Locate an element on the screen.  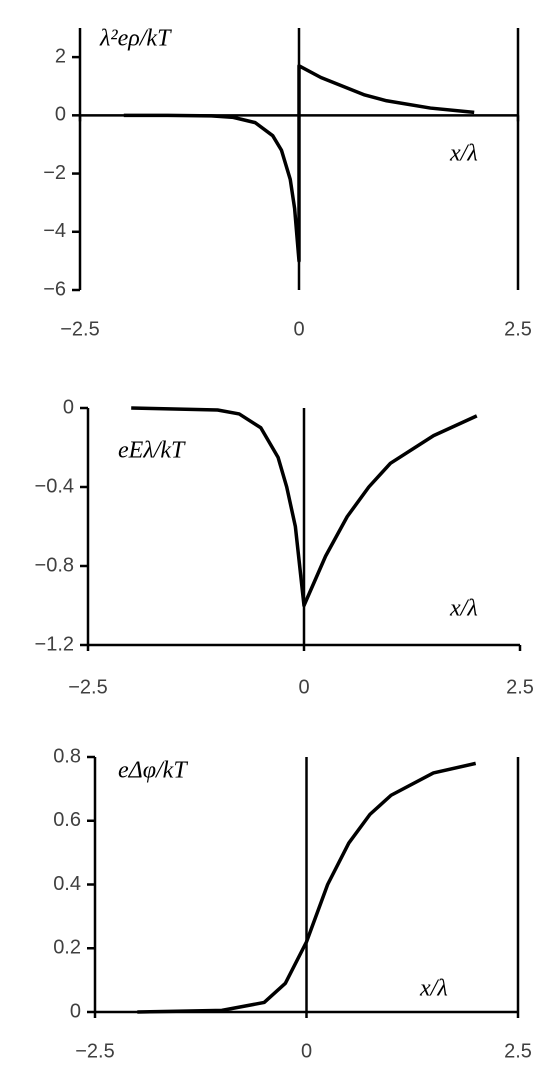
y-tick-label: −0.4 is located at coordinates (54, 486).